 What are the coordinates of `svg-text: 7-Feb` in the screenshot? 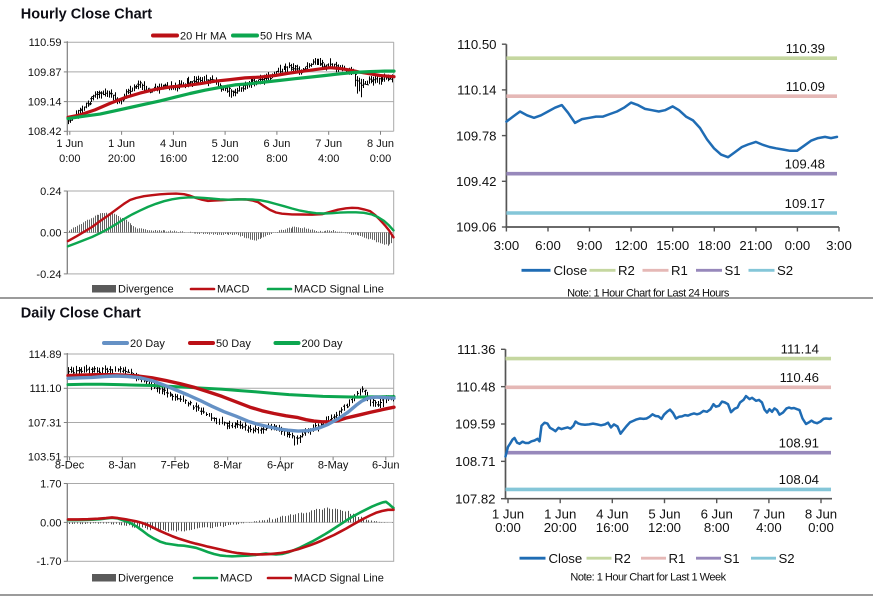 It's located at (175, 466).